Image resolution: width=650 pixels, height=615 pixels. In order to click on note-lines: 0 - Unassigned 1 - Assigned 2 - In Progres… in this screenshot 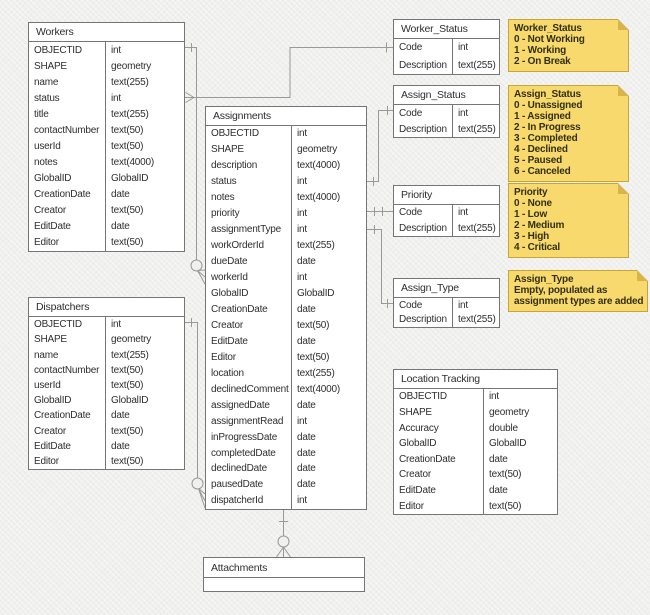, I will do `click(569, 138)`.